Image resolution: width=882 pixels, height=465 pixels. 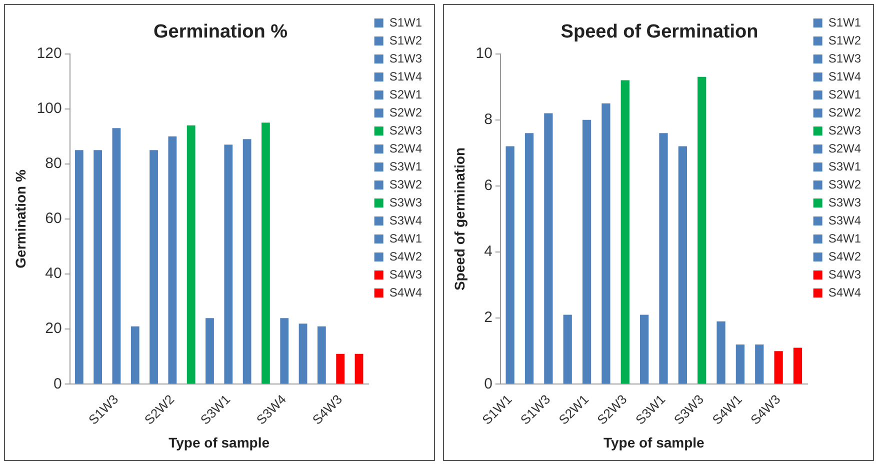 What do you see at coordinates (53, 329) in the screenshot?
I see `y-tick-label: 20` at bounding box center [53, 329].